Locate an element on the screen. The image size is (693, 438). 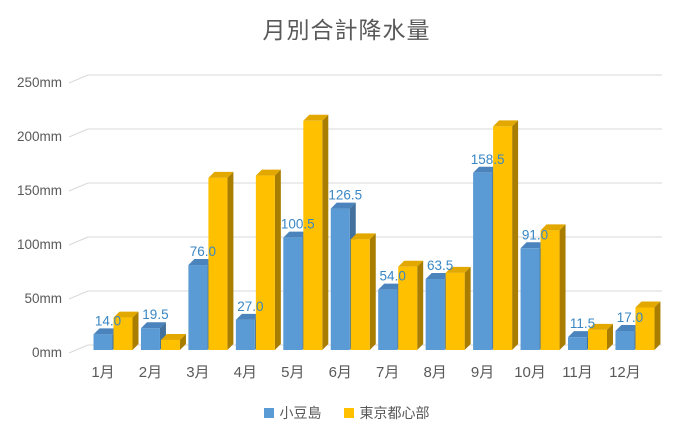
bar-series2-month5 is located at coordinates (316, 232).